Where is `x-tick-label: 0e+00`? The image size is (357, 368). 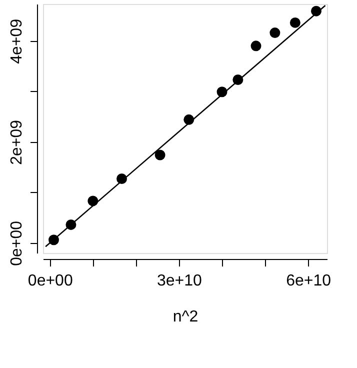 x-tick-label: 0e+00 is located at coordinates (50, 281).